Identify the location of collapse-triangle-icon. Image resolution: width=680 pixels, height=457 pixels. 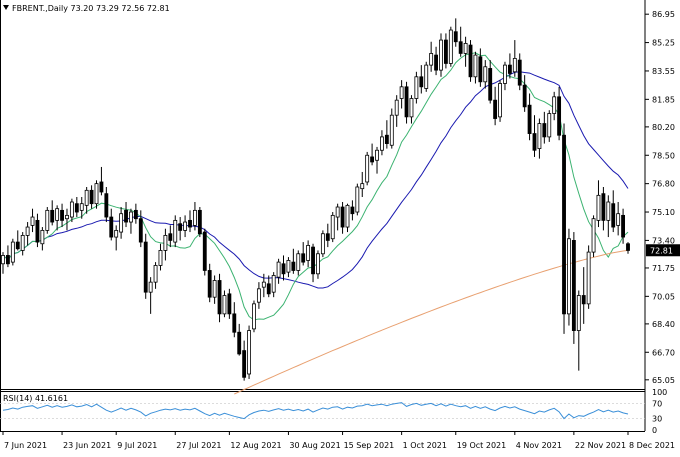
(6, 7).